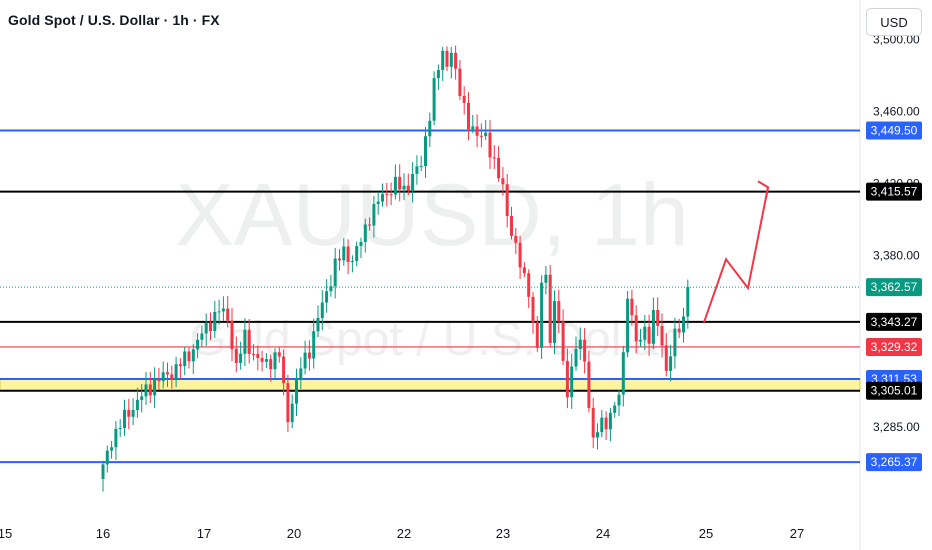  I want to click on currency-button: USD, so click(894, 22).